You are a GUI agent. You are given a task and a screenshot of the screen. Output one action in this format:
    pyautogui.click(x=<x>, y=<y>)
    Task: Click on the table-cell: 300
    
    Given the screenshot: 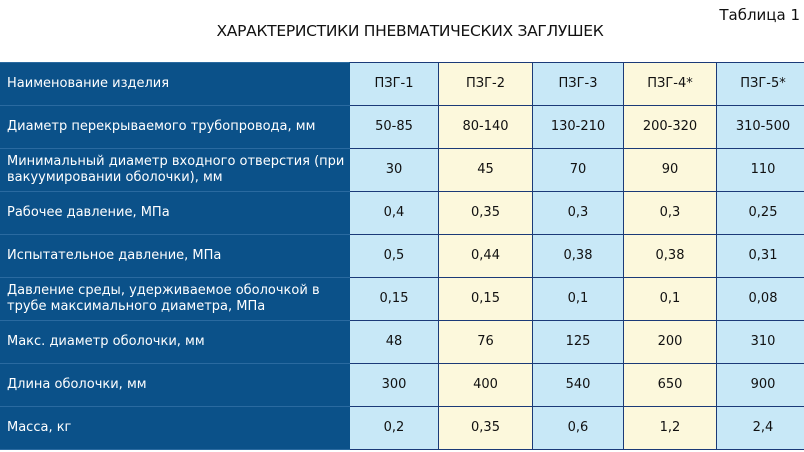 What is the action you would take?
    pyautogui.click(x=394, y=385)
    